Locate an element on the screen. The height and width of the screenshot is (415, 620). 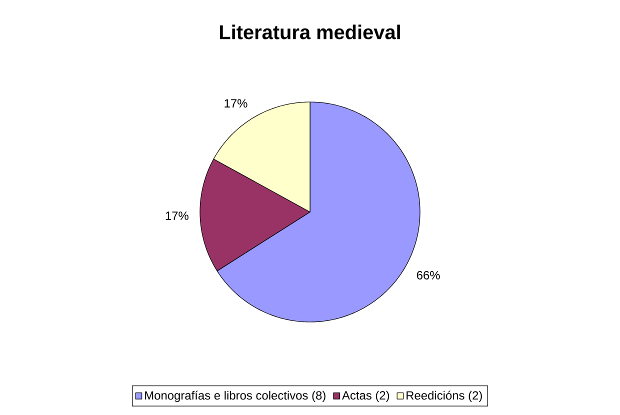
legend-label: Monografías e libros colectivos (8) is located at coordinates (235, 396).